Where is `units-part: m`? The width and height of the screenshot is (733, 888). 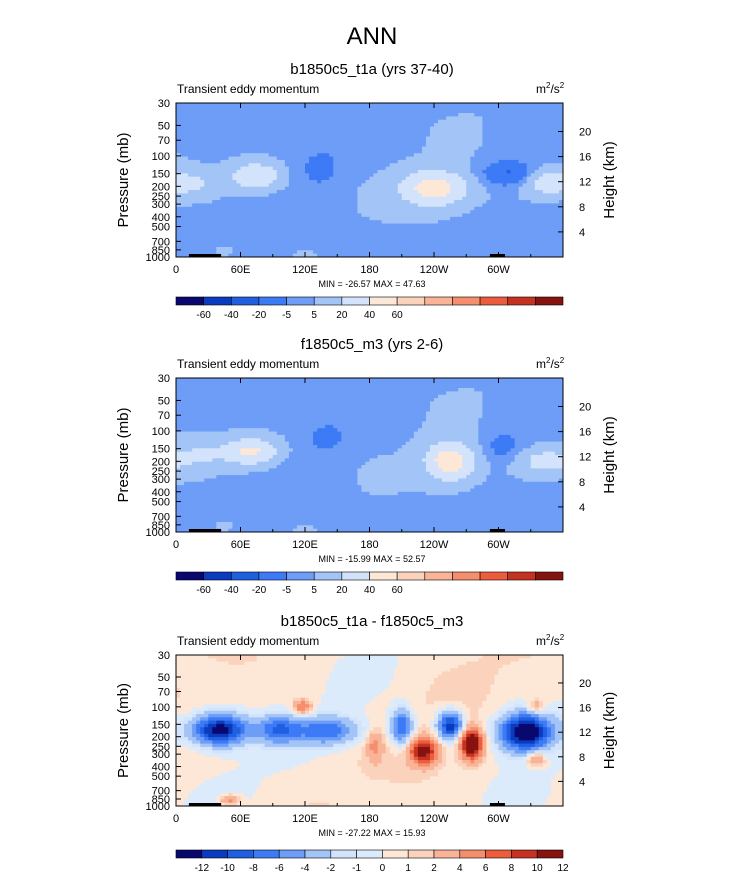 units-part: m is located at coordinates (541, 89).